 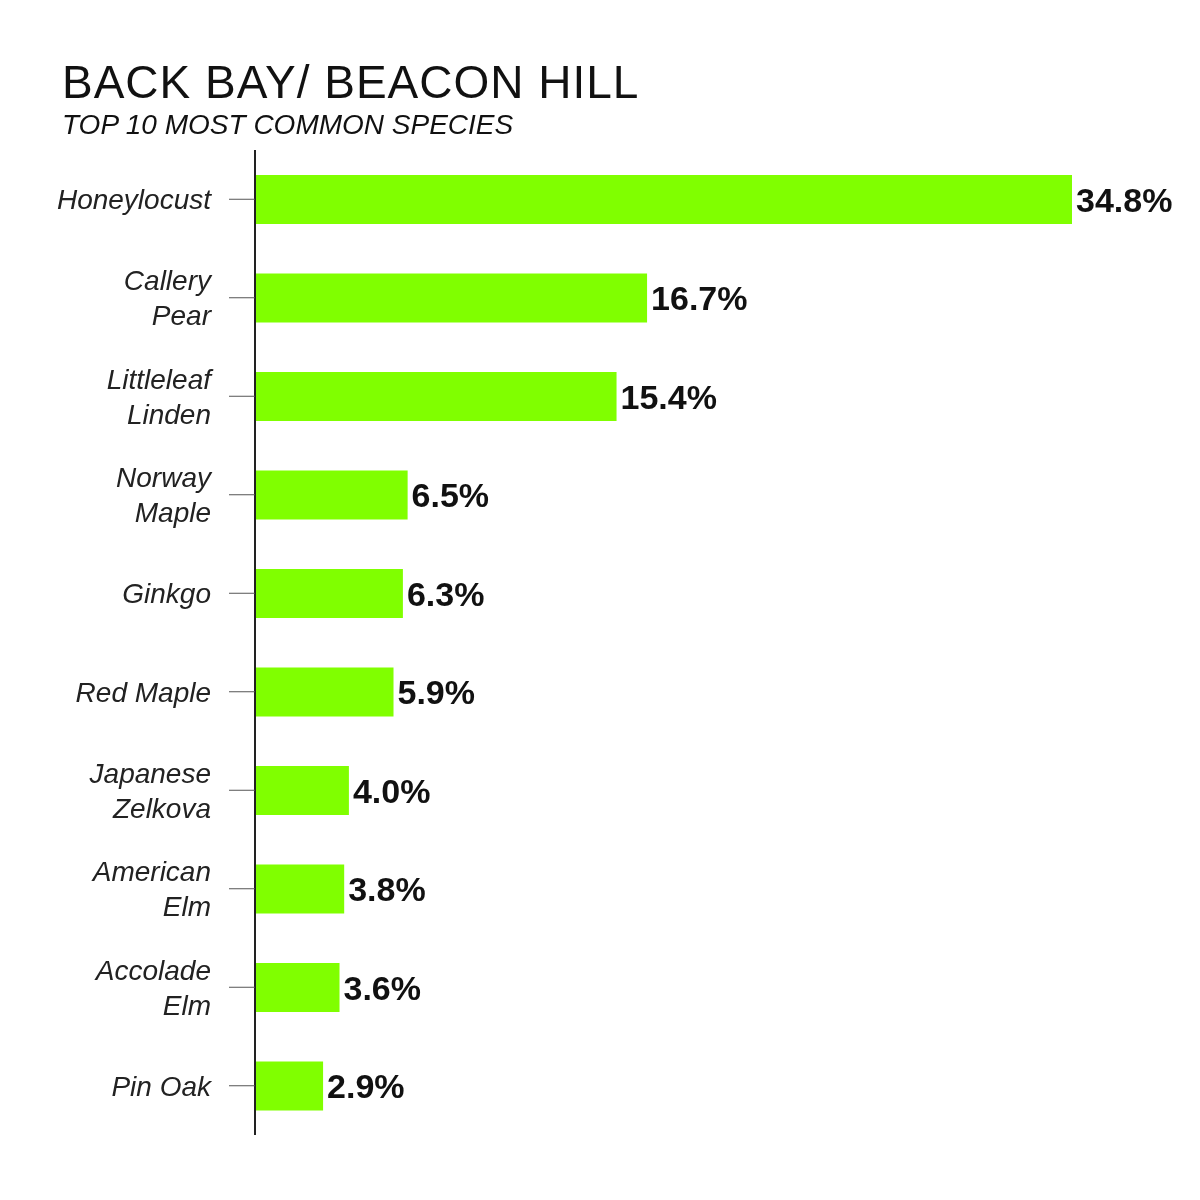 I want to click on y-tick-label: Japanese Zelkova, so click(x=149, y=790).